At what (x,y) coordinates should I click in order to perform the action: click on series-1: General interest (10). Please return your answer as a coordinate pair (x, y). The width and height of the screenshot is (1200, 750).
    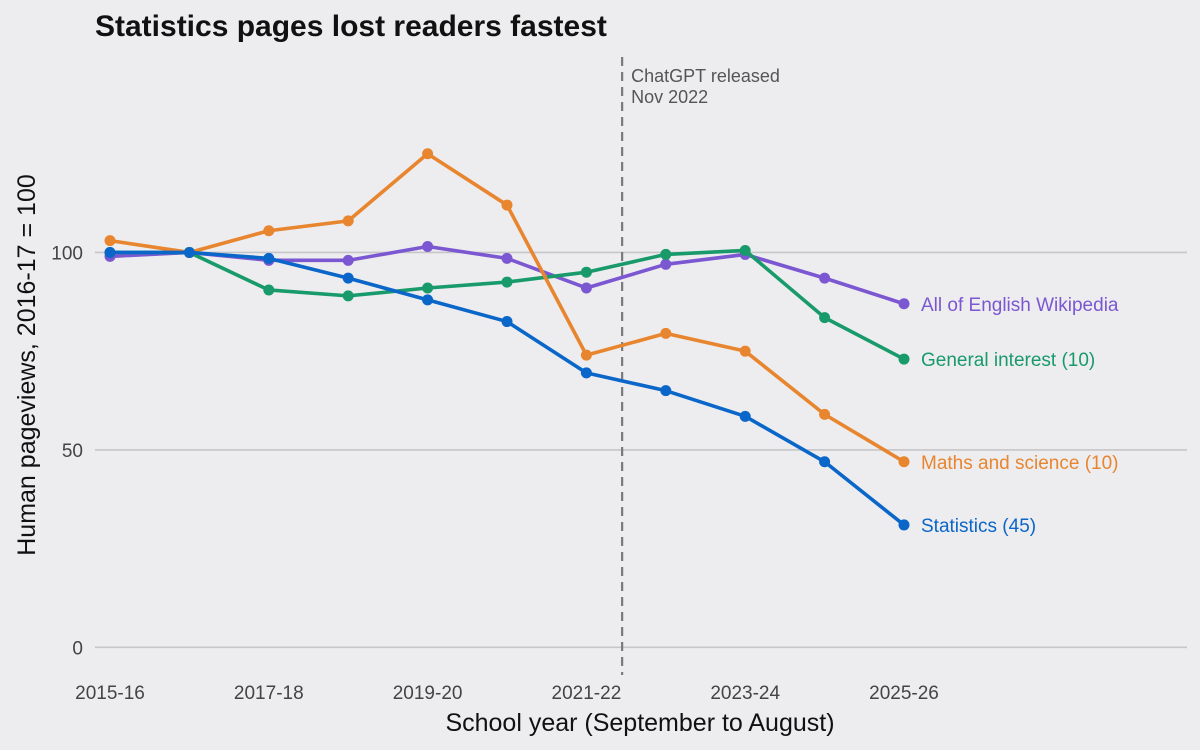
    Looking at the image, I should click on (599, 307).